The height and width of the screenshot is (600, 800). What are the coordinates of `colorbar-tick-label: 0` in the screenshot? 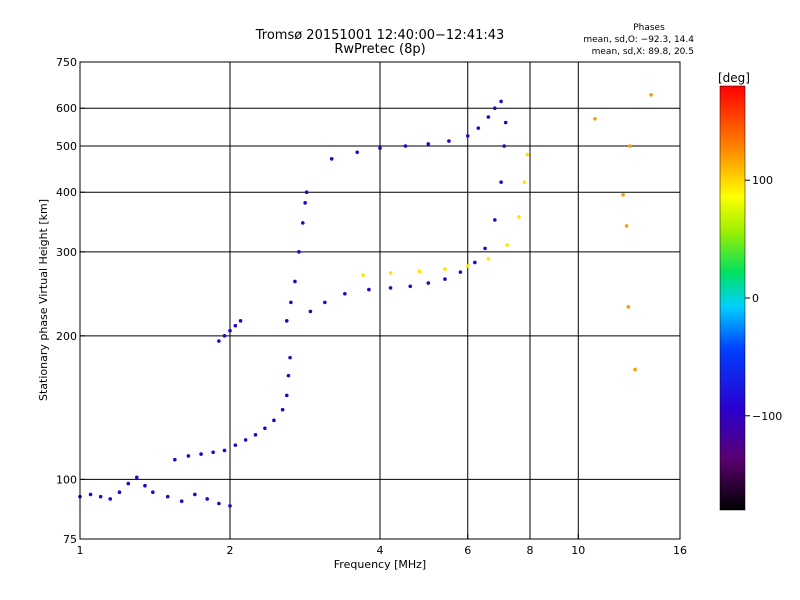 It's located at (755, 298).